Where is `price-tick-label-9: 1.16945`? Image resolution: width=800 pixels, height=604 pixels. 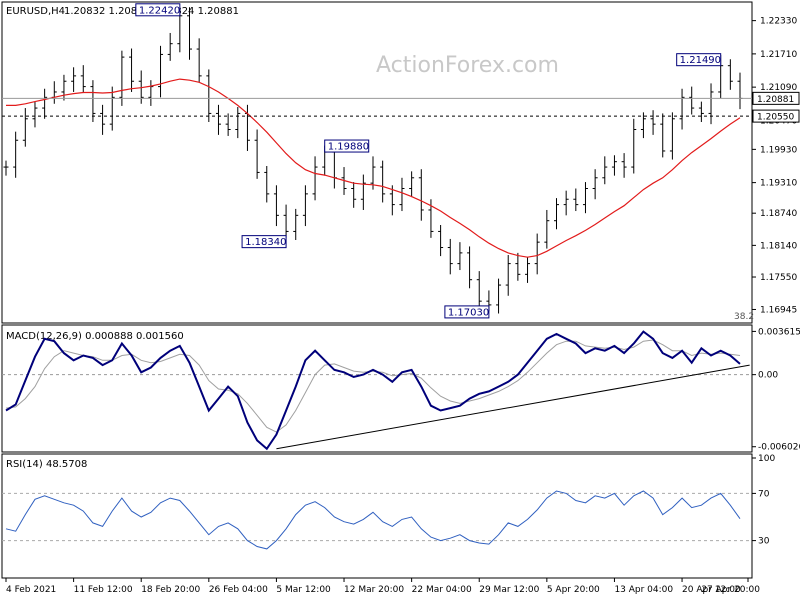 price-tick-label-9: 1.16945 is located at coordinates (778, 310).